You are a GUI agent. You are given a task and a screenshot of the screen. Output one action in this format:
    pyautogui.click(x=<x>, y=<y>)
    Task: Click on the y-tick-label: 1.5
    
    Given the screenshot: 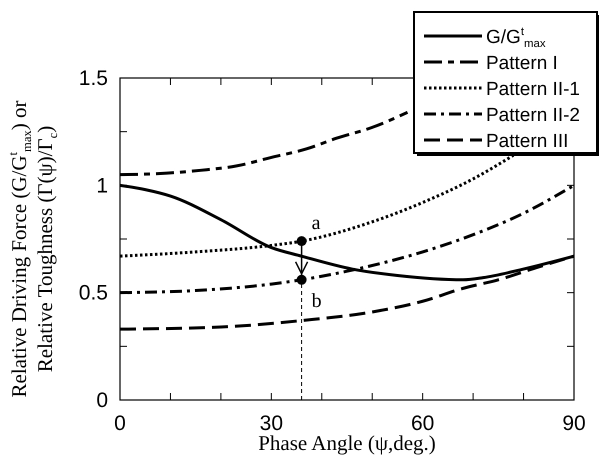 What is the action you would take?
    pyautogui.click(x=93, y=78)
    